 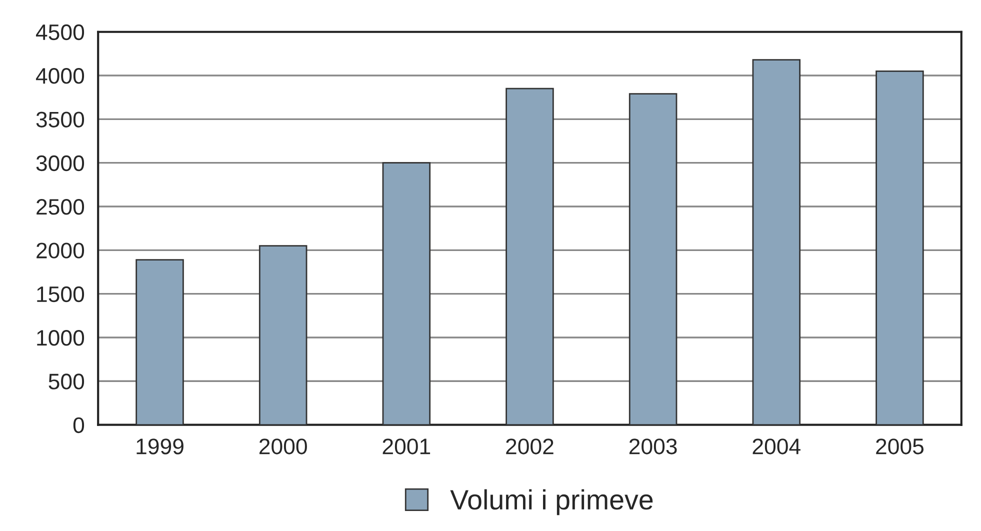 I want to click on legend-label: Volumi i primeve, so click(x=551, y=502).